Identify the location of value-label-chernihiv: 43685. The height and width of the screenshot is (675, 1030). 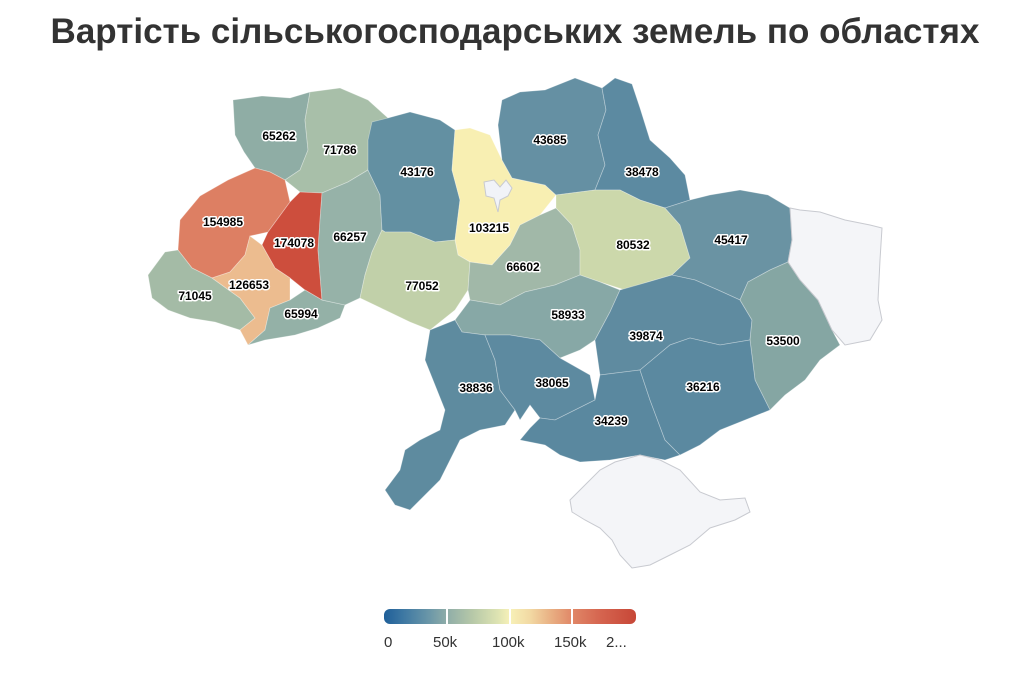
(550, 140).